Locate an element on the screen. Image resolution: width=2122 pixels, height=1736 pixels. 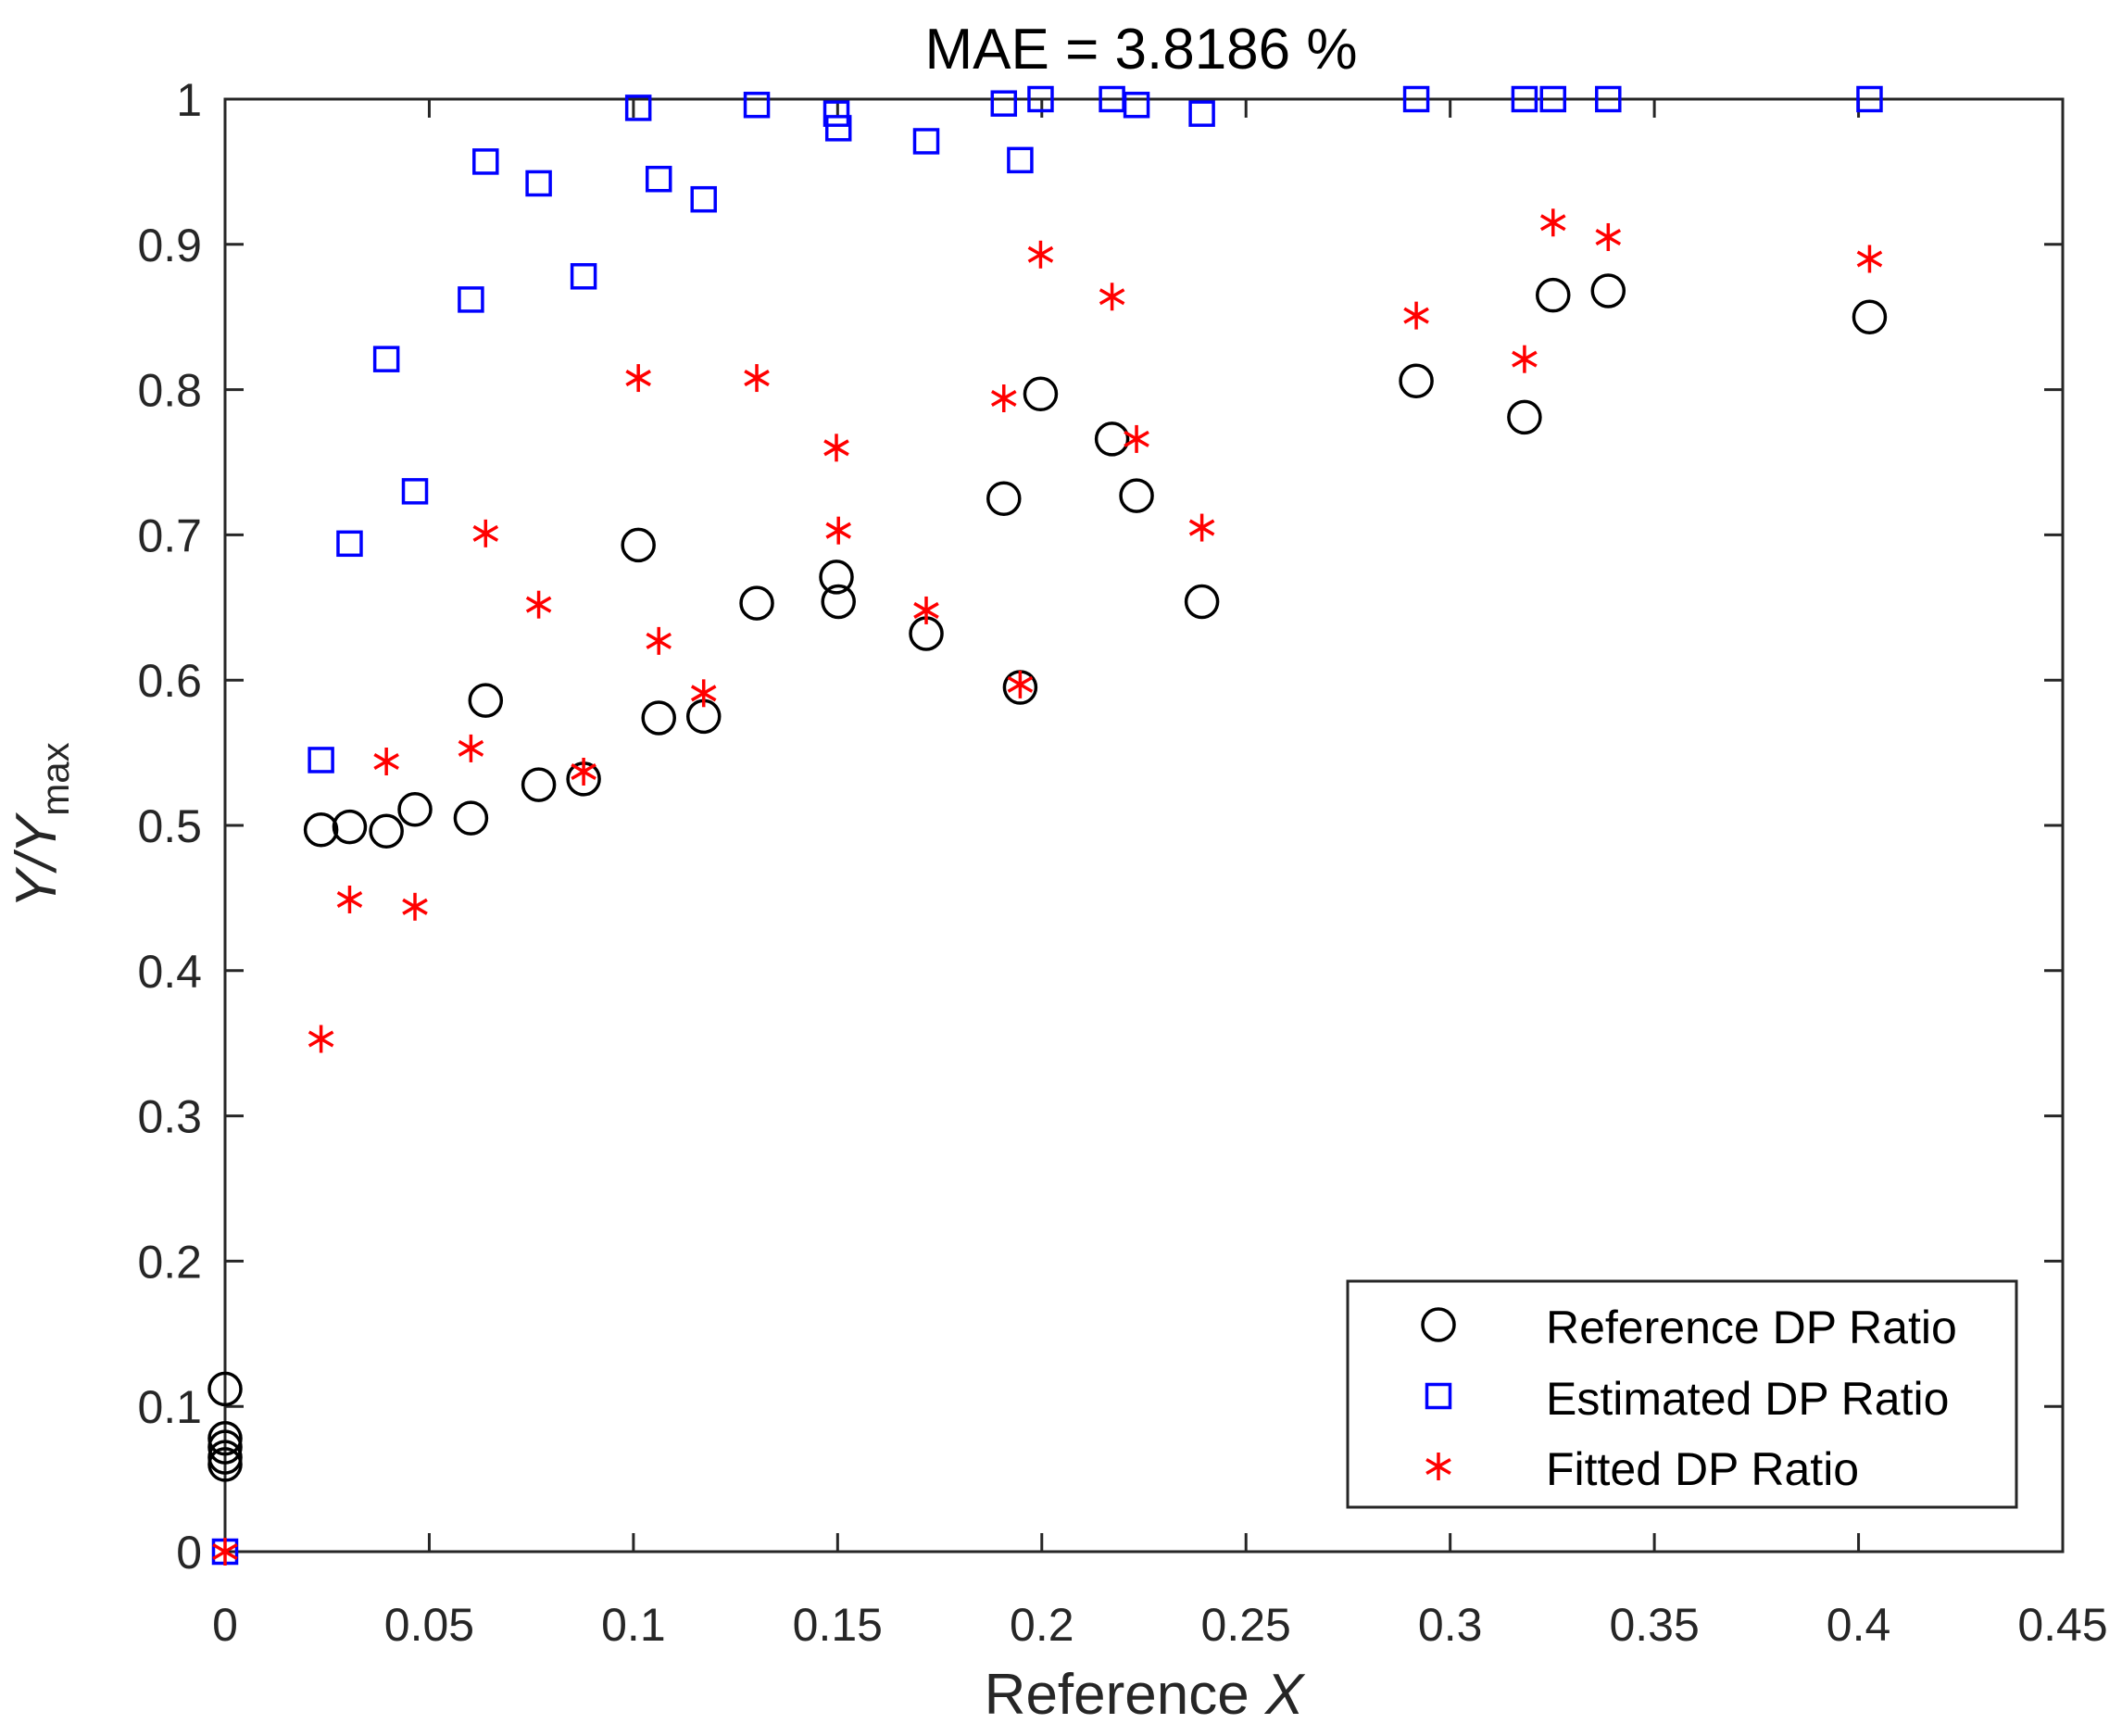
x-tick-label: 0.15 is located at coordinates (838, 1625).